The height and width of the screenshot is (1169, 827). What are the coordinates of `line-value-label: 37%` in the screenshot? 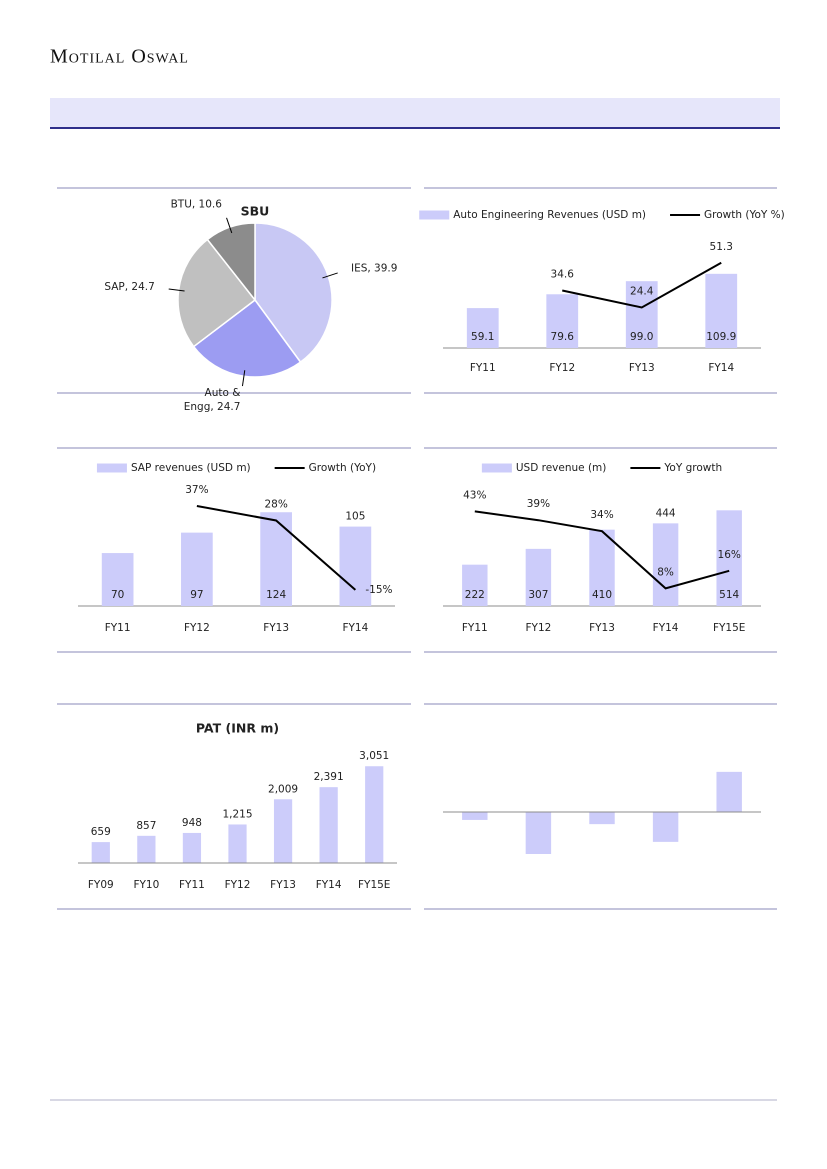 It's located at (196, 490).